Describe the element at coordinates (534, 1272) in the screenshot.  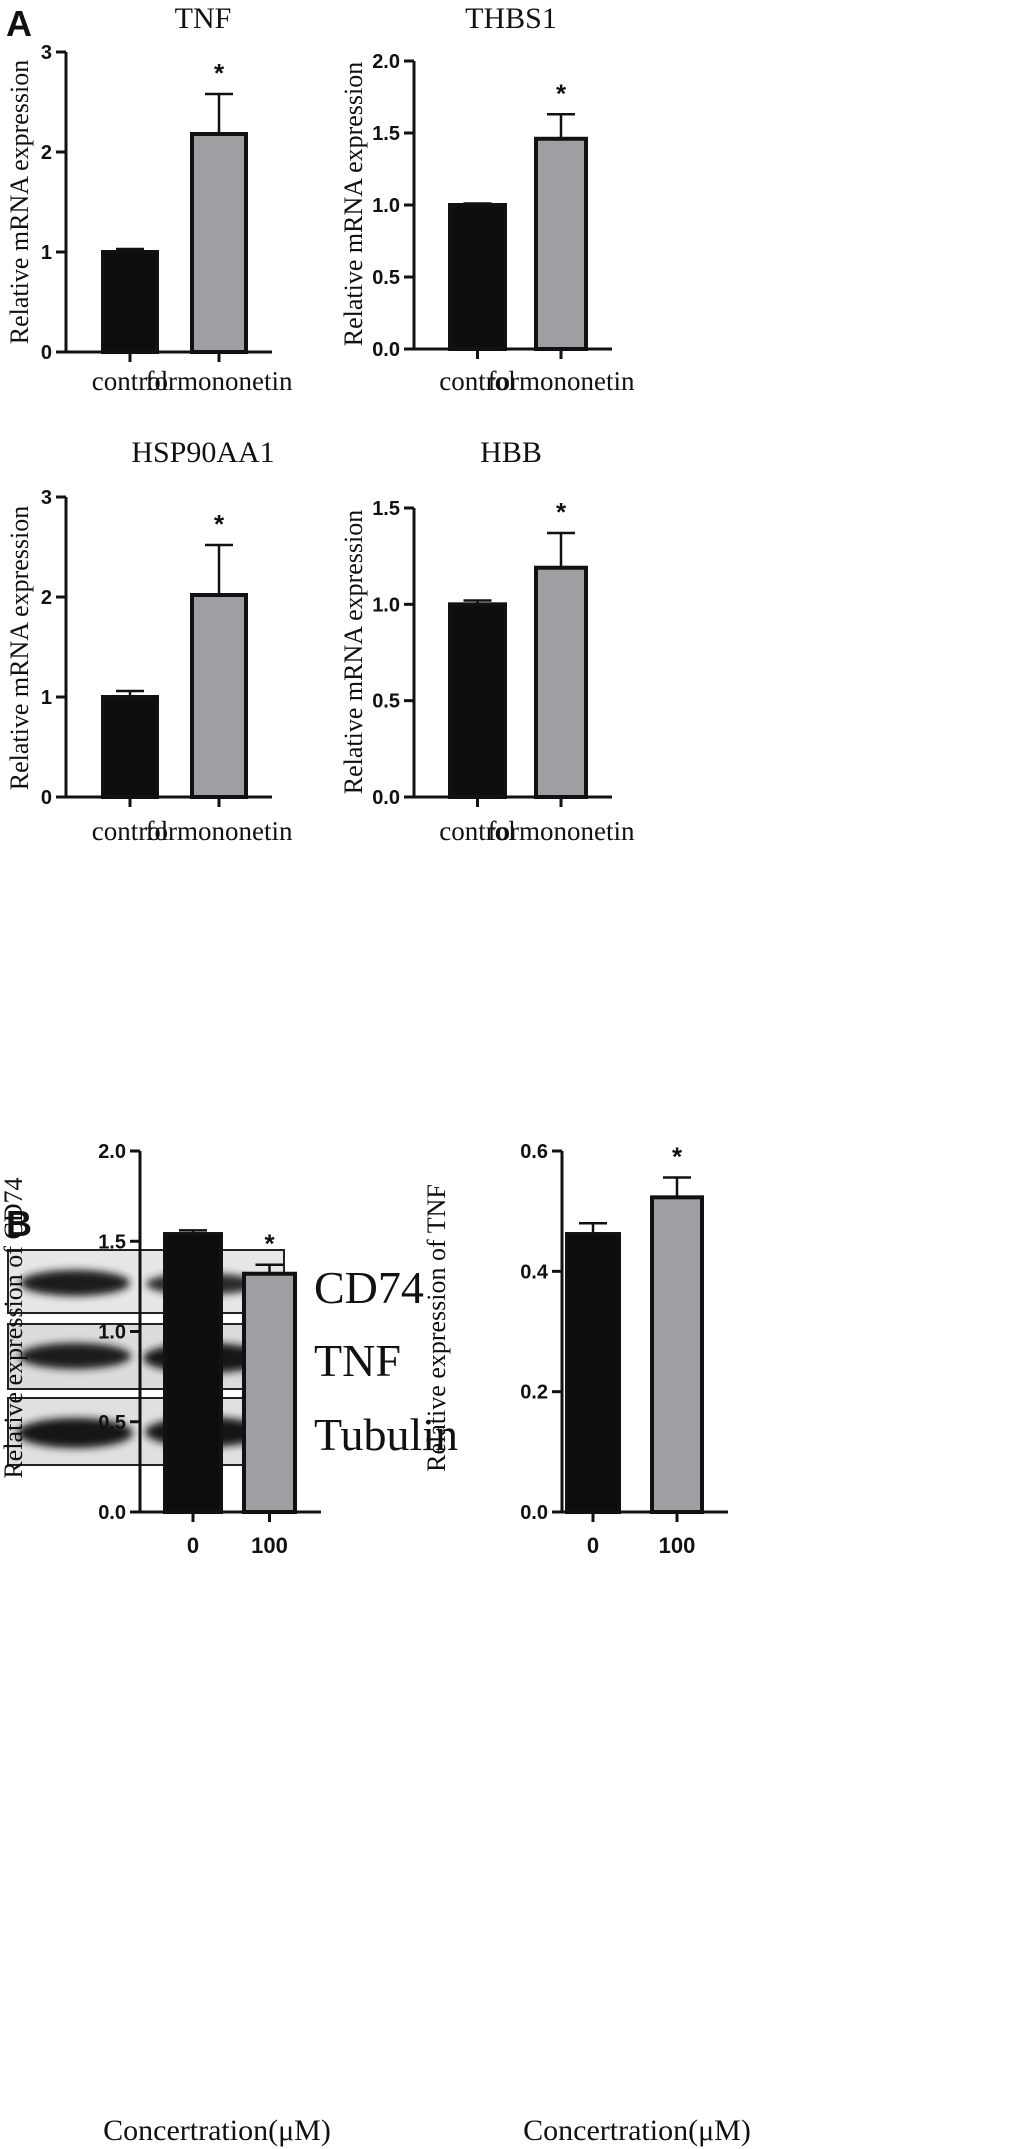
I see `y-tick-label: 0.4` at that location.